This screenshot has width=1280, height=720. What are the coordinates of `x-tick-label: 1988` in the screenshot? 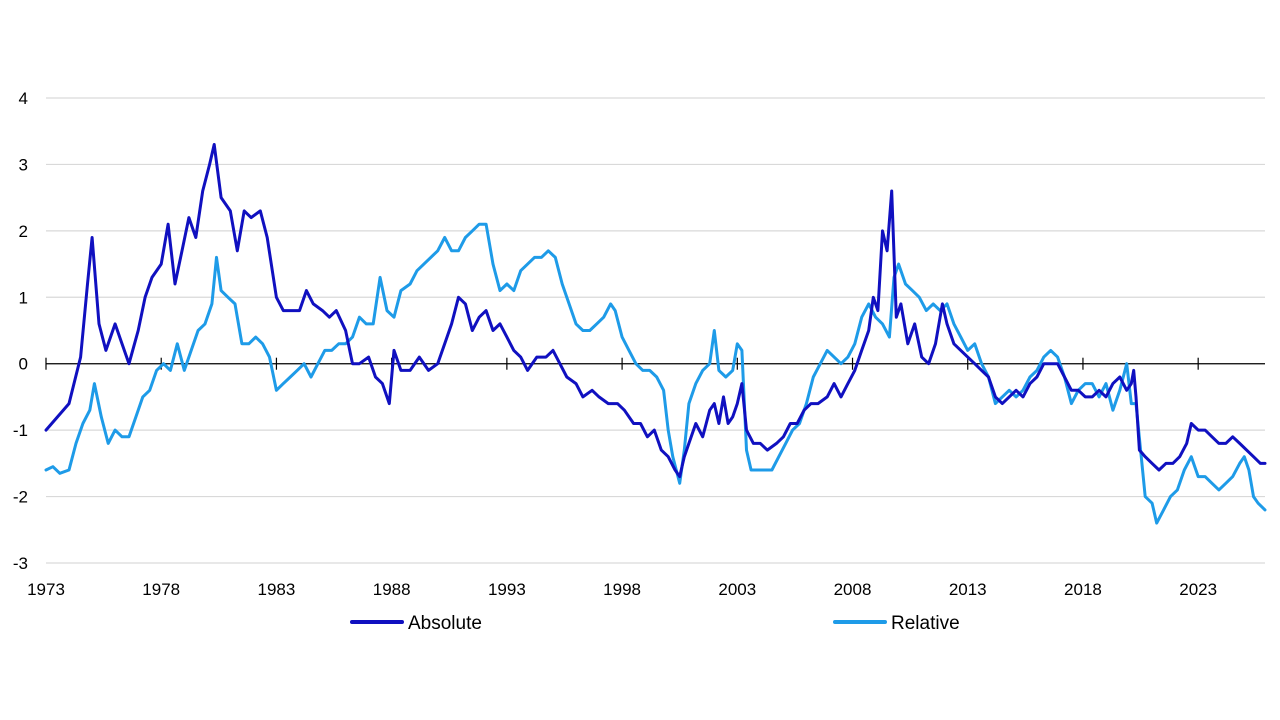 It's located at (392, 589).